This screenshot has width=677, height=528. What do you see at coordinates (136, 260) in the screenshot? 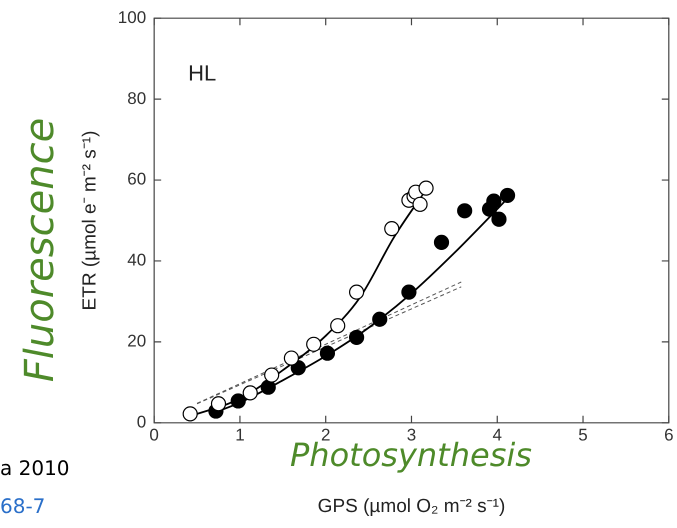
I see `y-tick-label: 40` at bounding box center [136, 260].